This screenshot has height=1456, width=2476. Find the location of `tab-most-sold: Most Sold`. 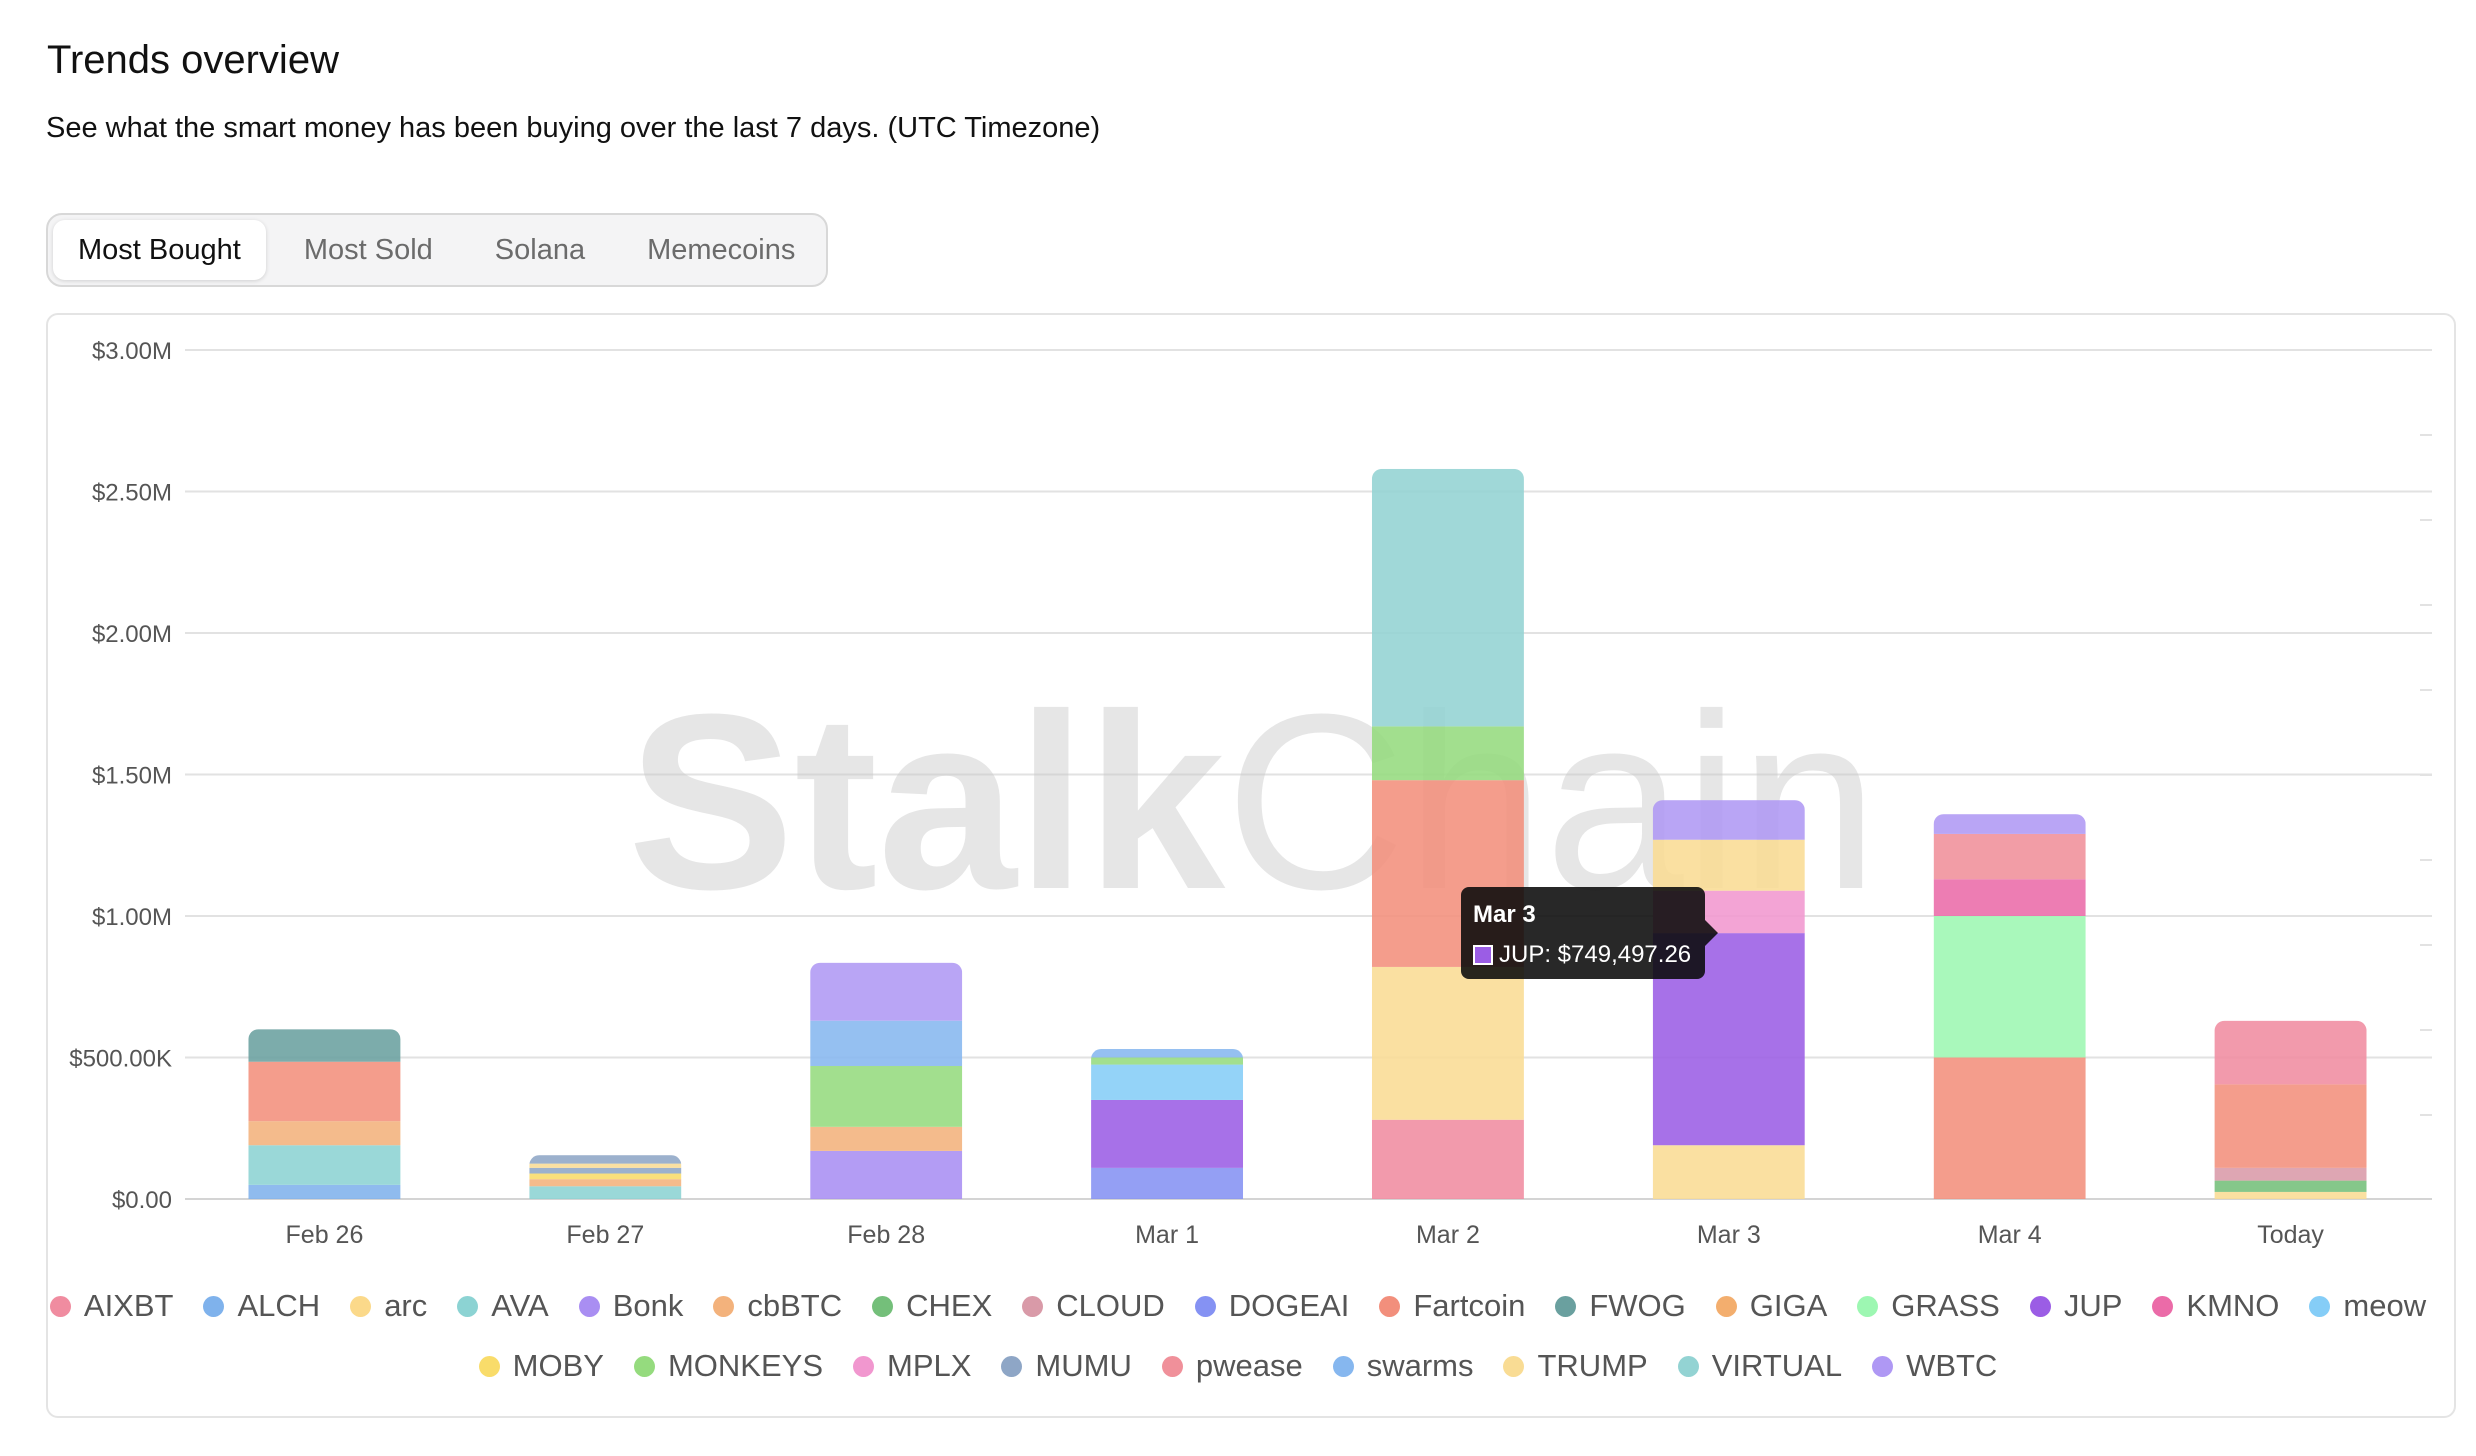

tab-most-sold: Most Sold is located at coordinates (368, 249).